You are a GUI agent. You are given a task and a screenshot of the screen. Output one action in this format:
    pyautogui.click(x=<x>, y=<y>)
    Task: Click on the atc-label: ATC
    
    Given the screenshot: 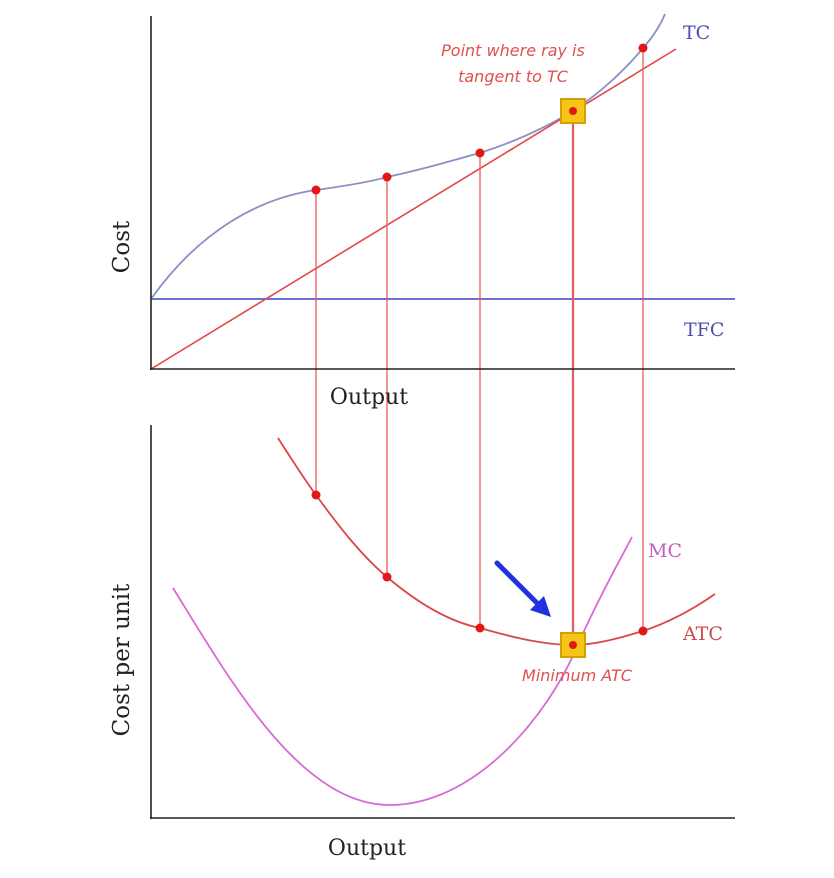 What is the action you would take?
    pyautogui.click(x=702, y=634)
    